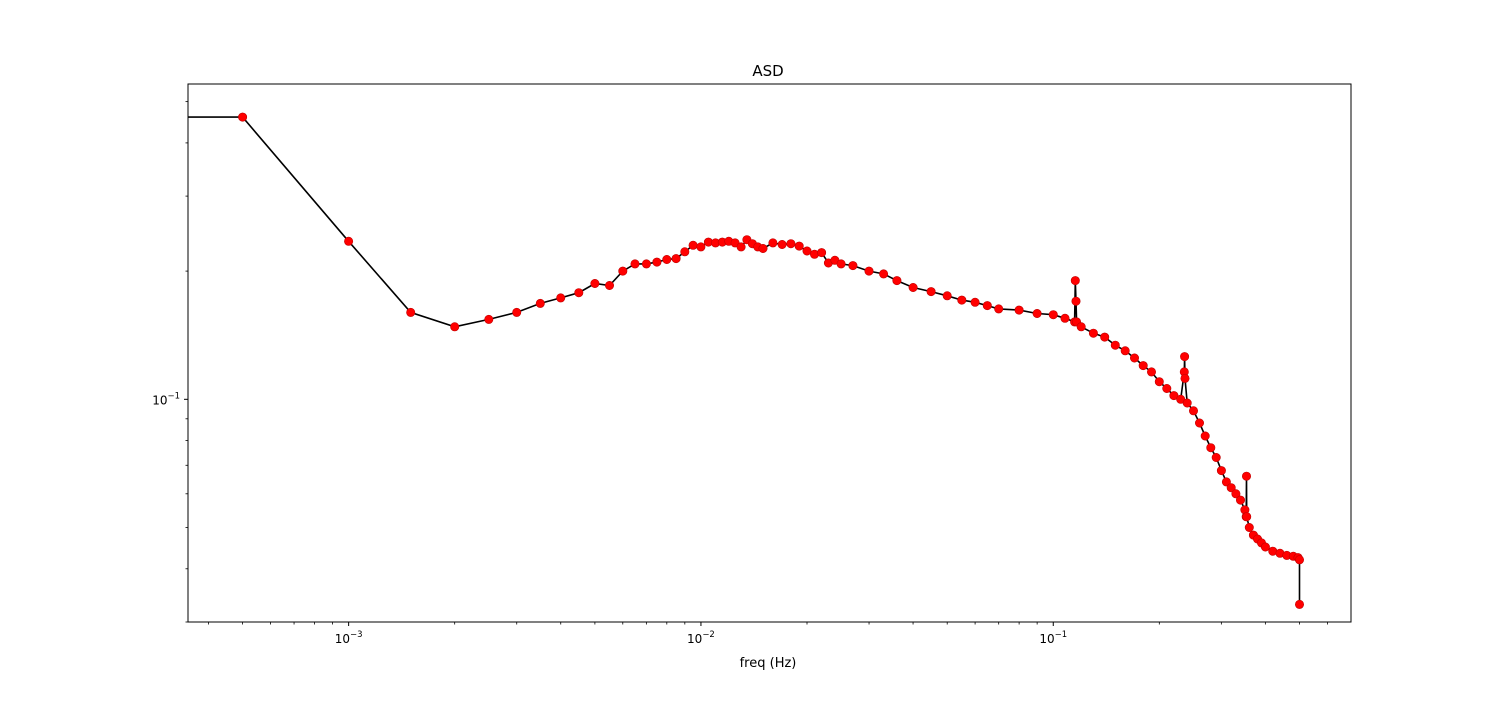 This screenshot has height=704, width=1500. Describe the element at coordinates (701, 638) in the screenshot. I see `x-tick-label: 10⁻²` at that location.